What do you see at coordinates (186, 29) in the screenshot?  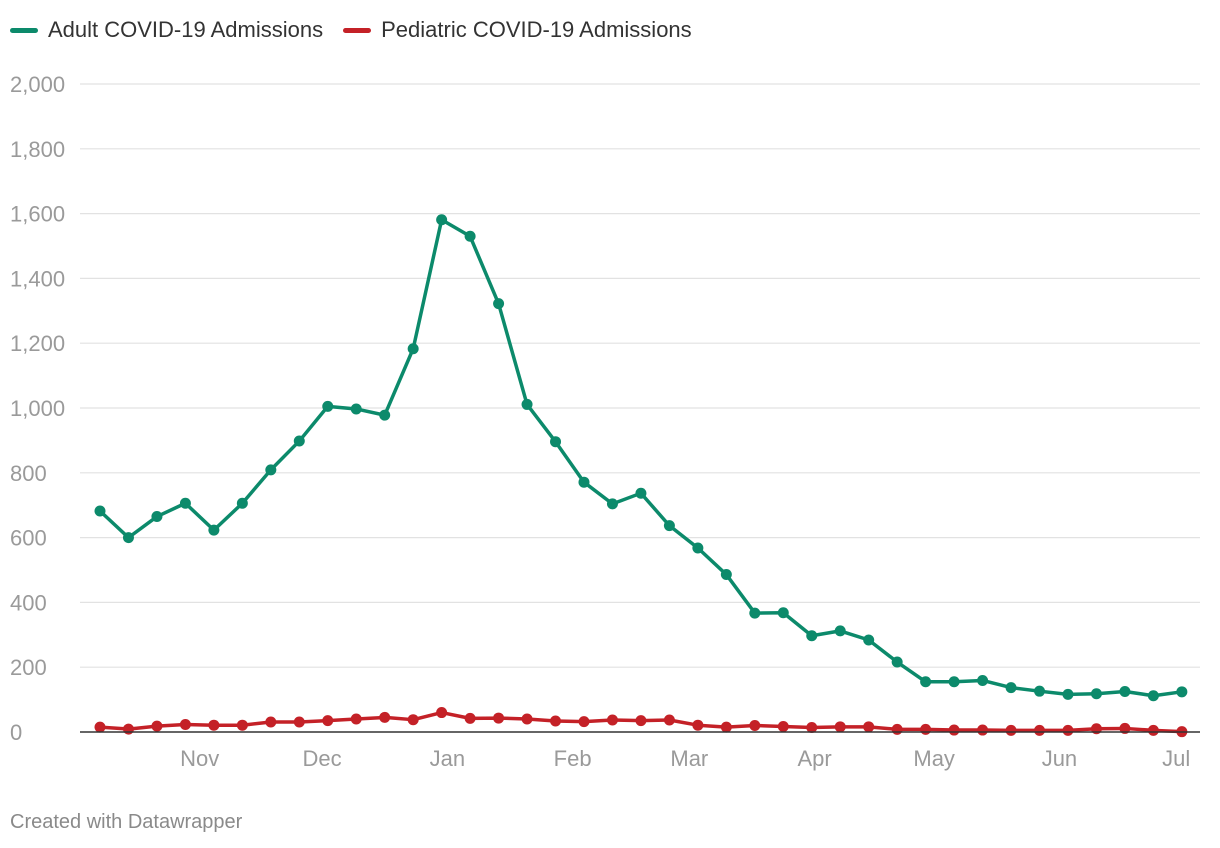 I see `legend-label-adult: Adult COVID-19 Admissions` at bounding box center [186, 29].